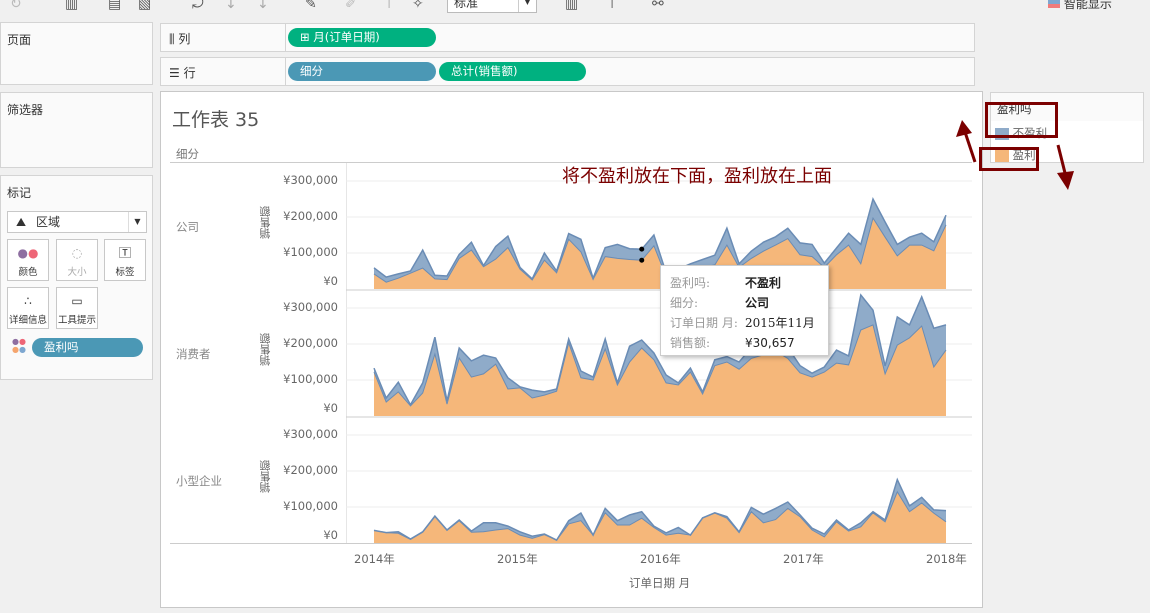 This screenshot has width=1150, height=613. I want to click on segment-pill: 细分, so click(362, 71).